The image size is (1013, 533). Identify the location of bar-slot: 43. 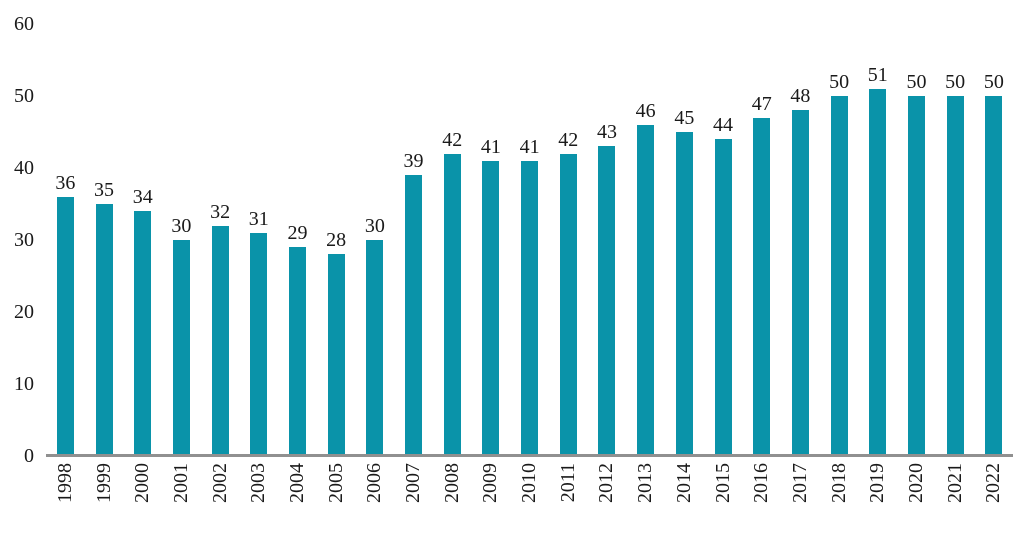
(607, 288).